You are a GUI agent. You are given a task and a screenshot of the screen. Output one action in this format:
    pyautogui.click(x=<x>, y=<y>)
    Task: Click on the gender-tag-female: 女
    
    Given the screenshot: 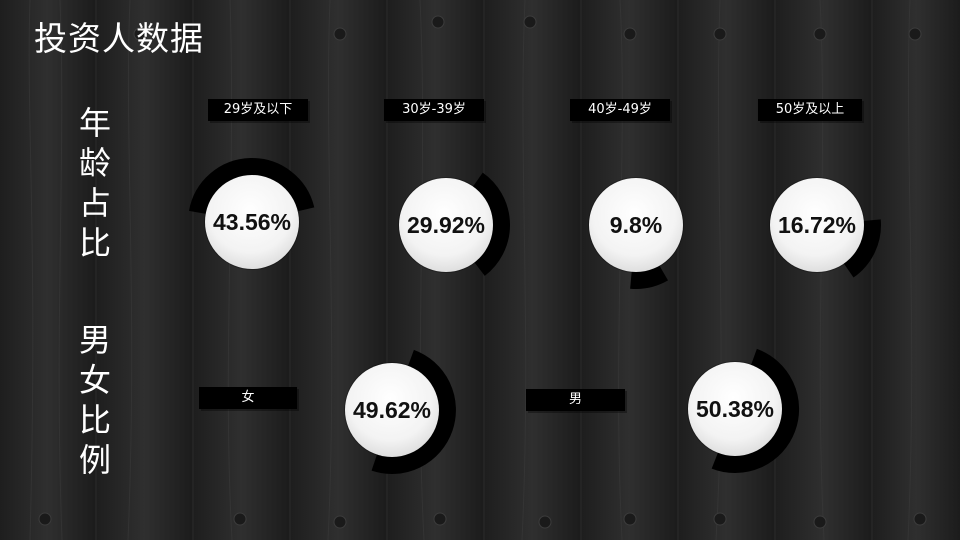 What is the action you would take?
    pyautogui.click(x=248, y=398)
    